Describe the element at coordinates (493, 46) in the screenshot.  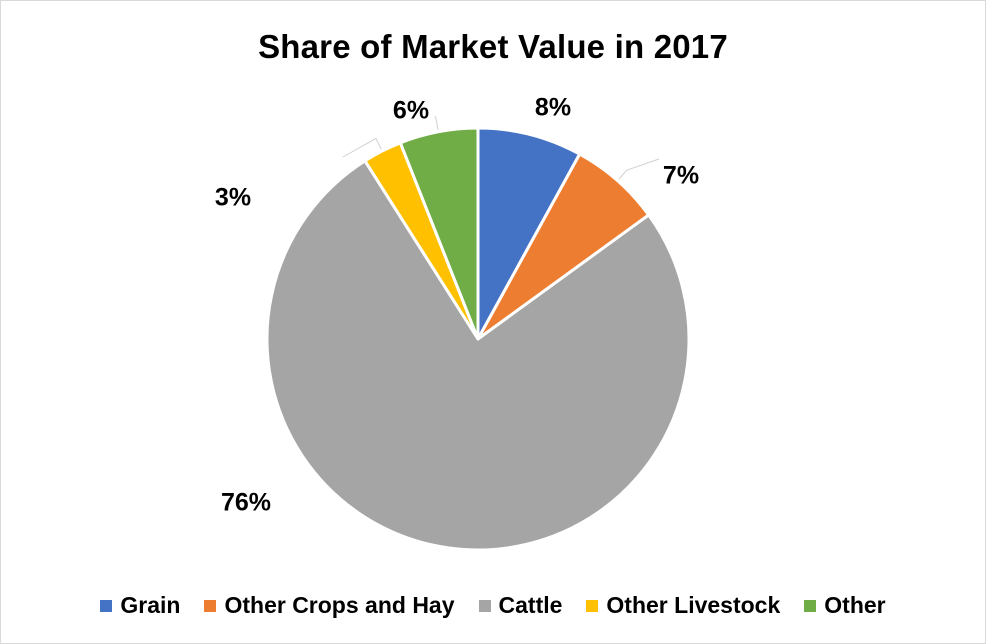
I see `chart-title: Share of Market Value in 2017` at that location.